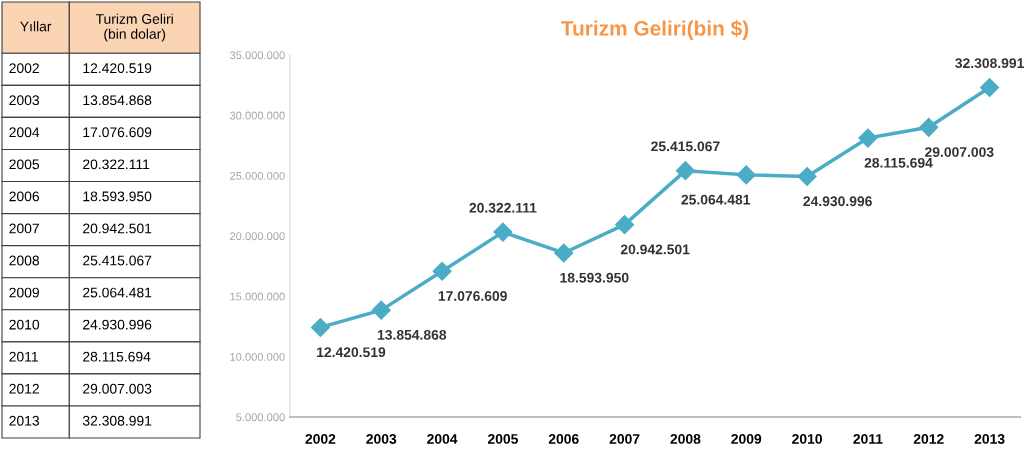 This screenshot has width=1035, height=465. Describe the element at coordinates (257, 175) in the screenshot. I see `y-tick-label: 25.000.000` at that location.